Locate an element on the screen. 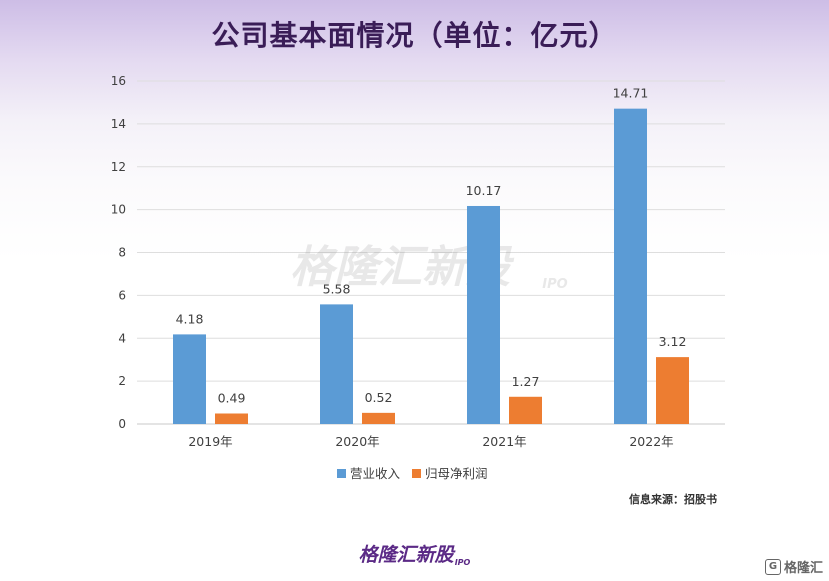 This screenshot has width=829, height=581. source-note: 信息来源：招股书 is located at coordinates (673, 499).